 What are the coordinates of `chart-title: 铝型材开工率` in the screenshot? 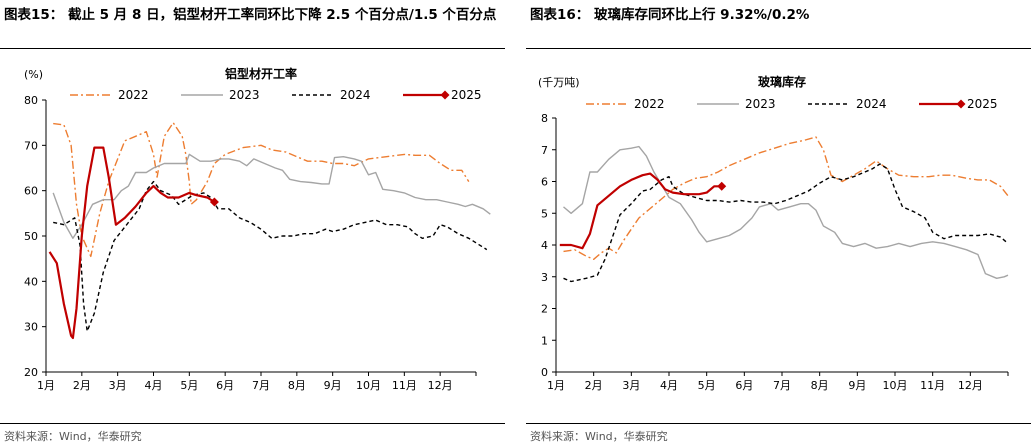 It's located at (261, 73).